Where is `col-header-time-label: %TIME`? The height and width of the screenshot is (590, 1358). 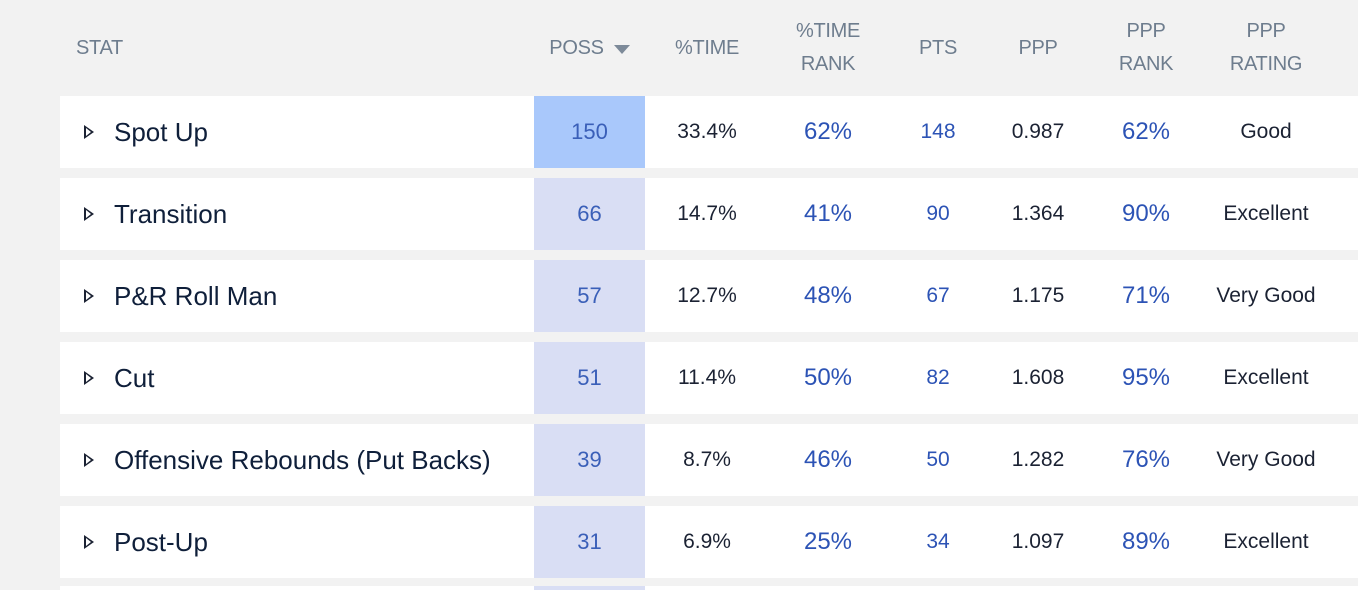
col-header-time-label: %TIME is located at coordinates (707, 47).